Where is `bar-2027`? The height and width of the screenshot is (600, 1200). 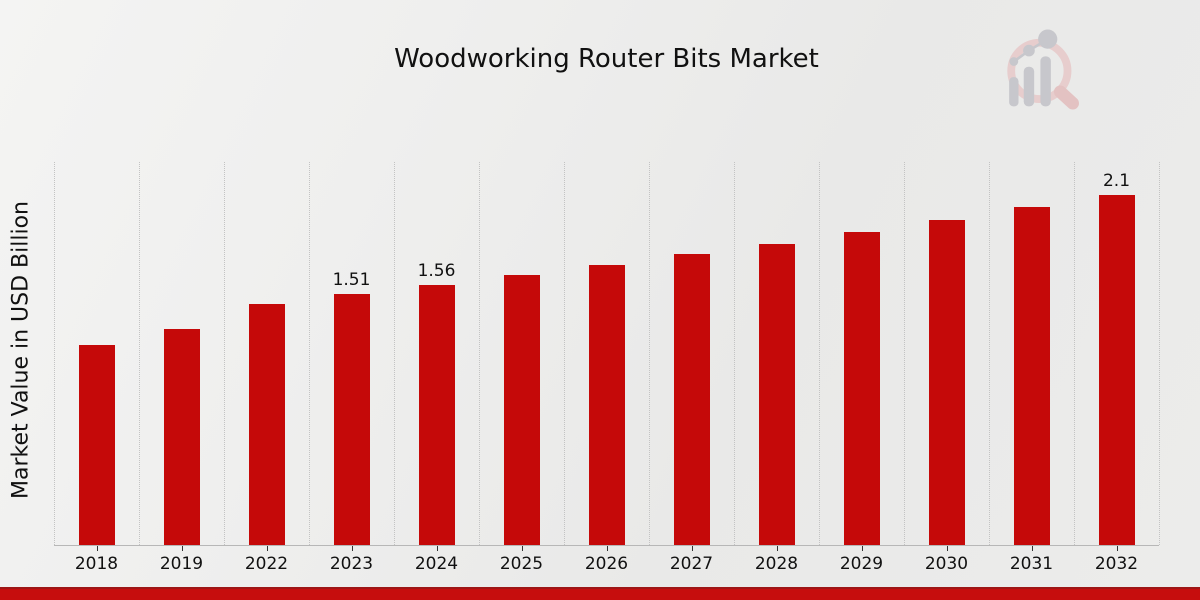
bar-2027 is located at coordinates (691, 399).